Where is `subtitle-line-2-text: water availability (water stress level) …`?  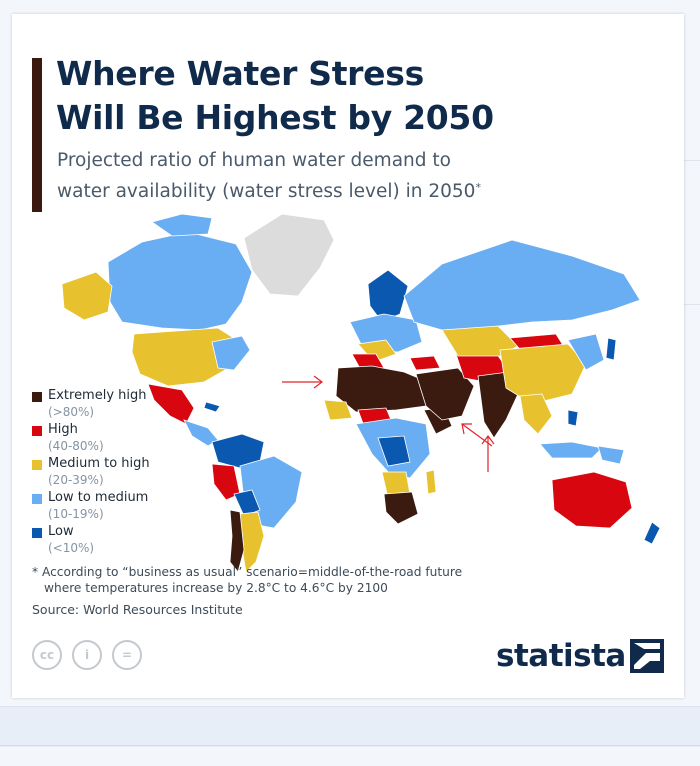
subtitle-line-2-text: water availability (water stress level) … is located at coordinates (266, 191).